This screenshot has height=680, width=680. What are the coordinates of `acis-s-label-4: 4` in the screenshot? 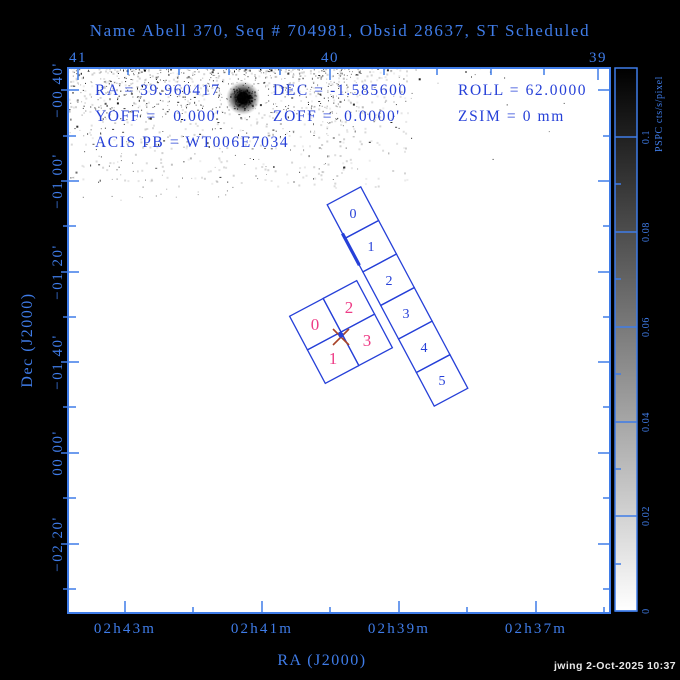 It's located at (424, 348).